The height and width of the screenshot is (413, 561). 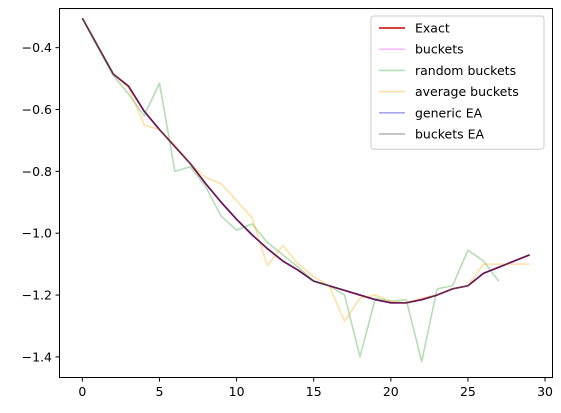 I want to click on legend-label: random buckets, so click(x=465, y=70).